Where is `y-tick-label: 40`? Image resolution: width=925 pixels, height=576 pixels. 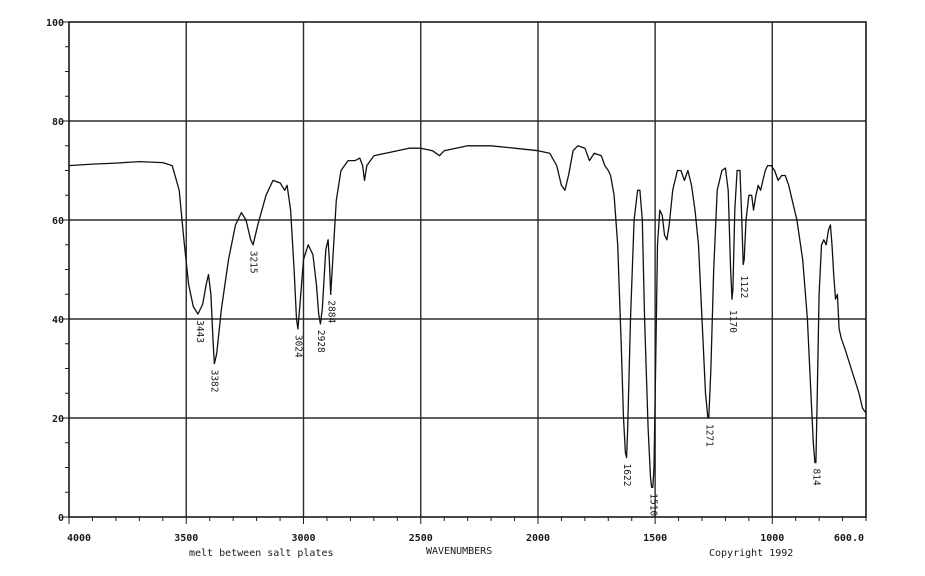
y-tick-label: 40 is located at coordinates (58, 320).